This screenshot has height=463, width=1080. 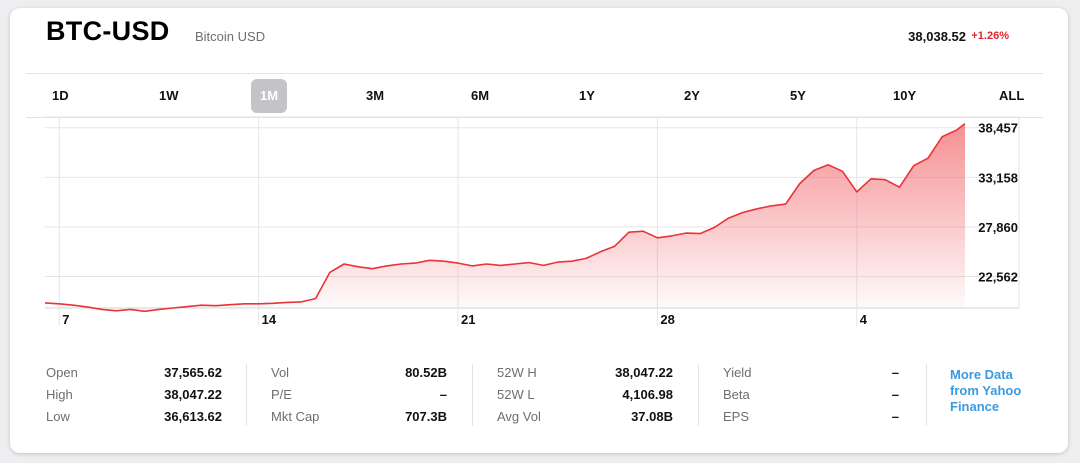 I want to click on stat-label: 52W L, so click(x=516, y=394).